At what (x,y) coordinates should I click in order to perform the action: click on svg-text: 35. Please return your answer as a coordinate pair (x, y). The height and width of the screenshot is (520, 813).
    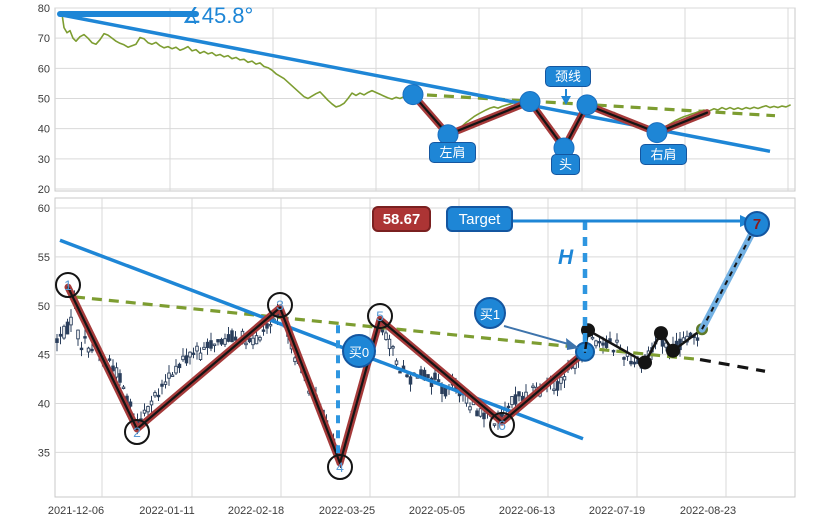
    Looking at the image, I should click on (44, 453).